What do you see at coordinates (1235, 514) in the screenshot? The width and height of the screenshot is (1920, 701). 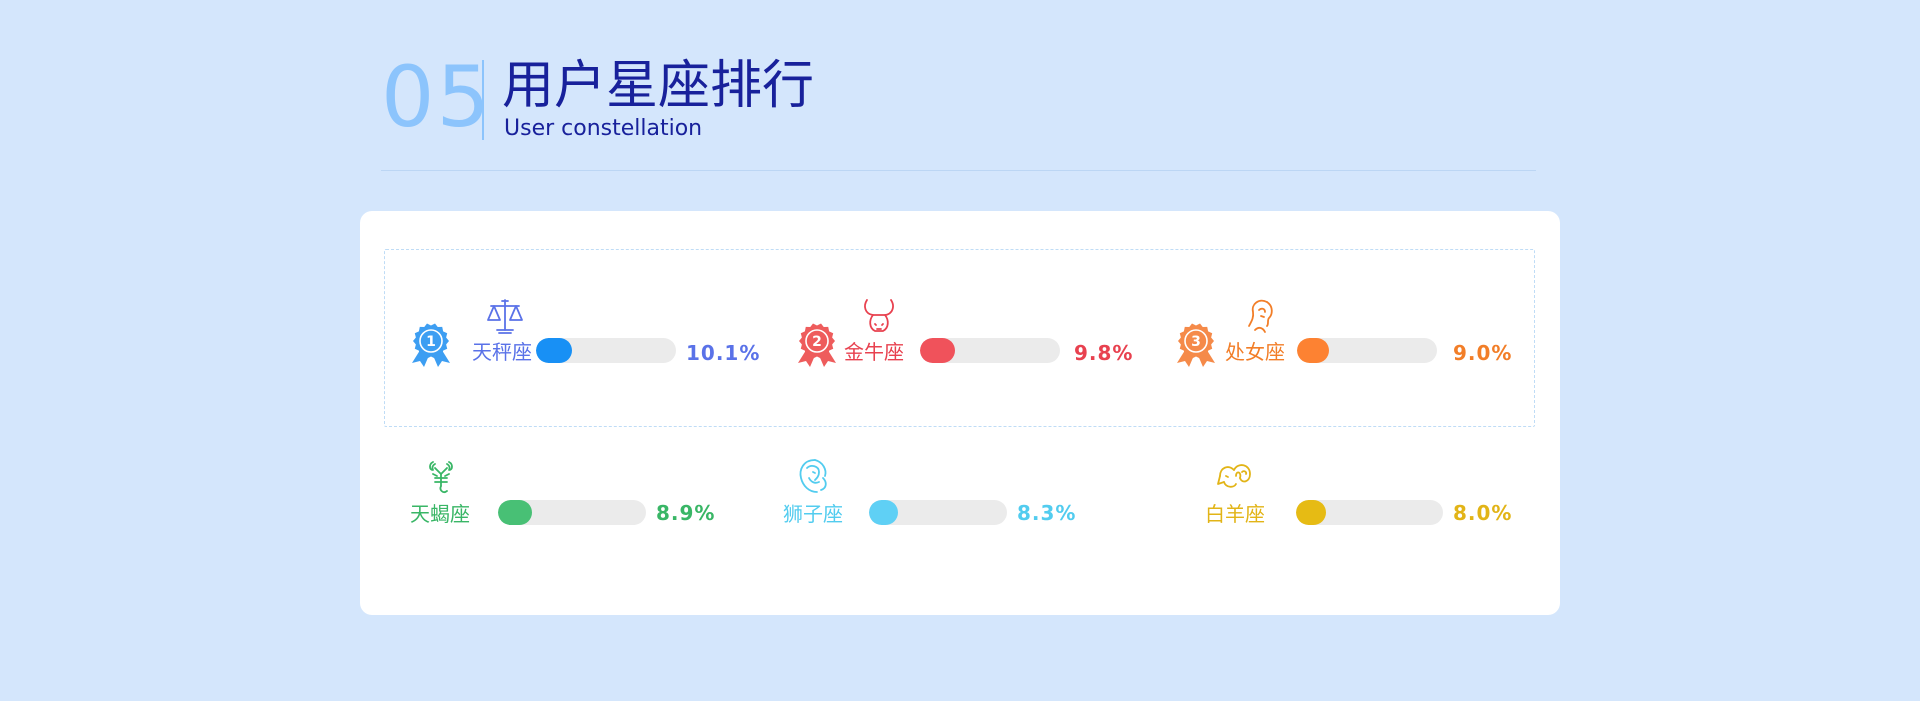 I see `constellation-name: 白羊座` at bounding box center [1235, 514].